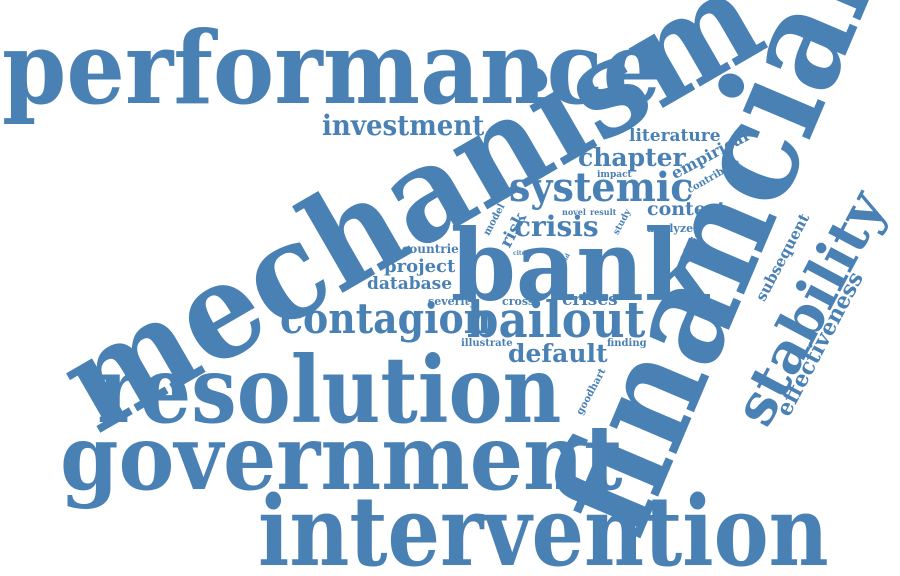 The width and height of the screenshot is (900, 576). I want to click on word-chapter: chapter, so click(632, 157).